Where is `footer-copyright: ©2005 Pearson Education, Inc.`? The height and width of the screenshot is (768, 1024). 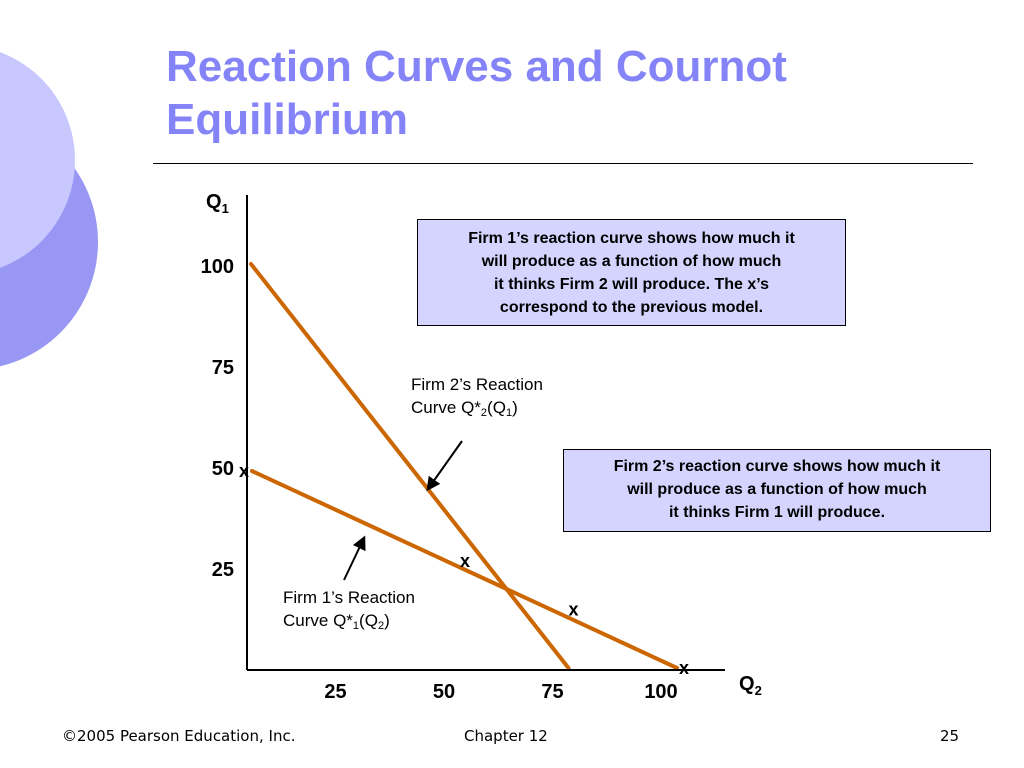 footer-copyright: ©2005 Pearson Education, Inc. is located at coordinates (179, 736).